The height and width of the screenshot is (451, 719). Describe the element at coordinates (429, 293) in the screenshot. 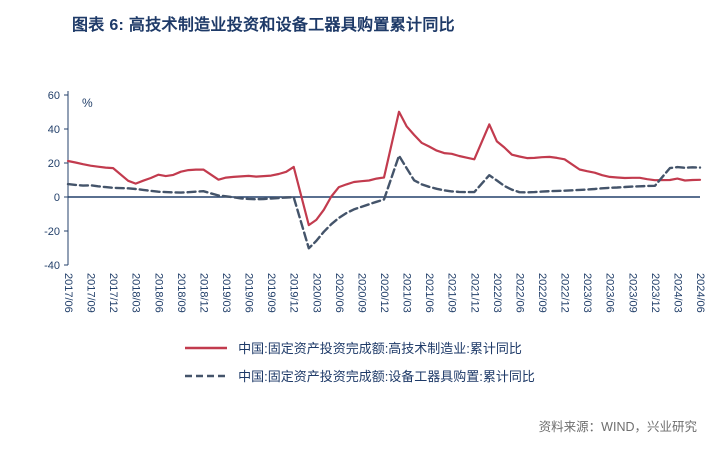

I see `x-tick-label: 2021/06` at that location.